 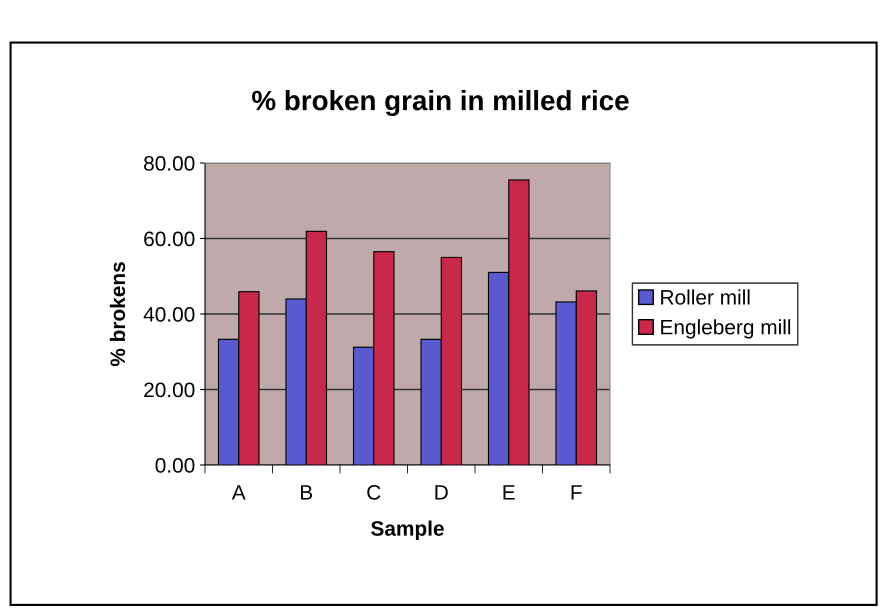 I want to click on x-tick-label: B, so click(x=306, y=492).